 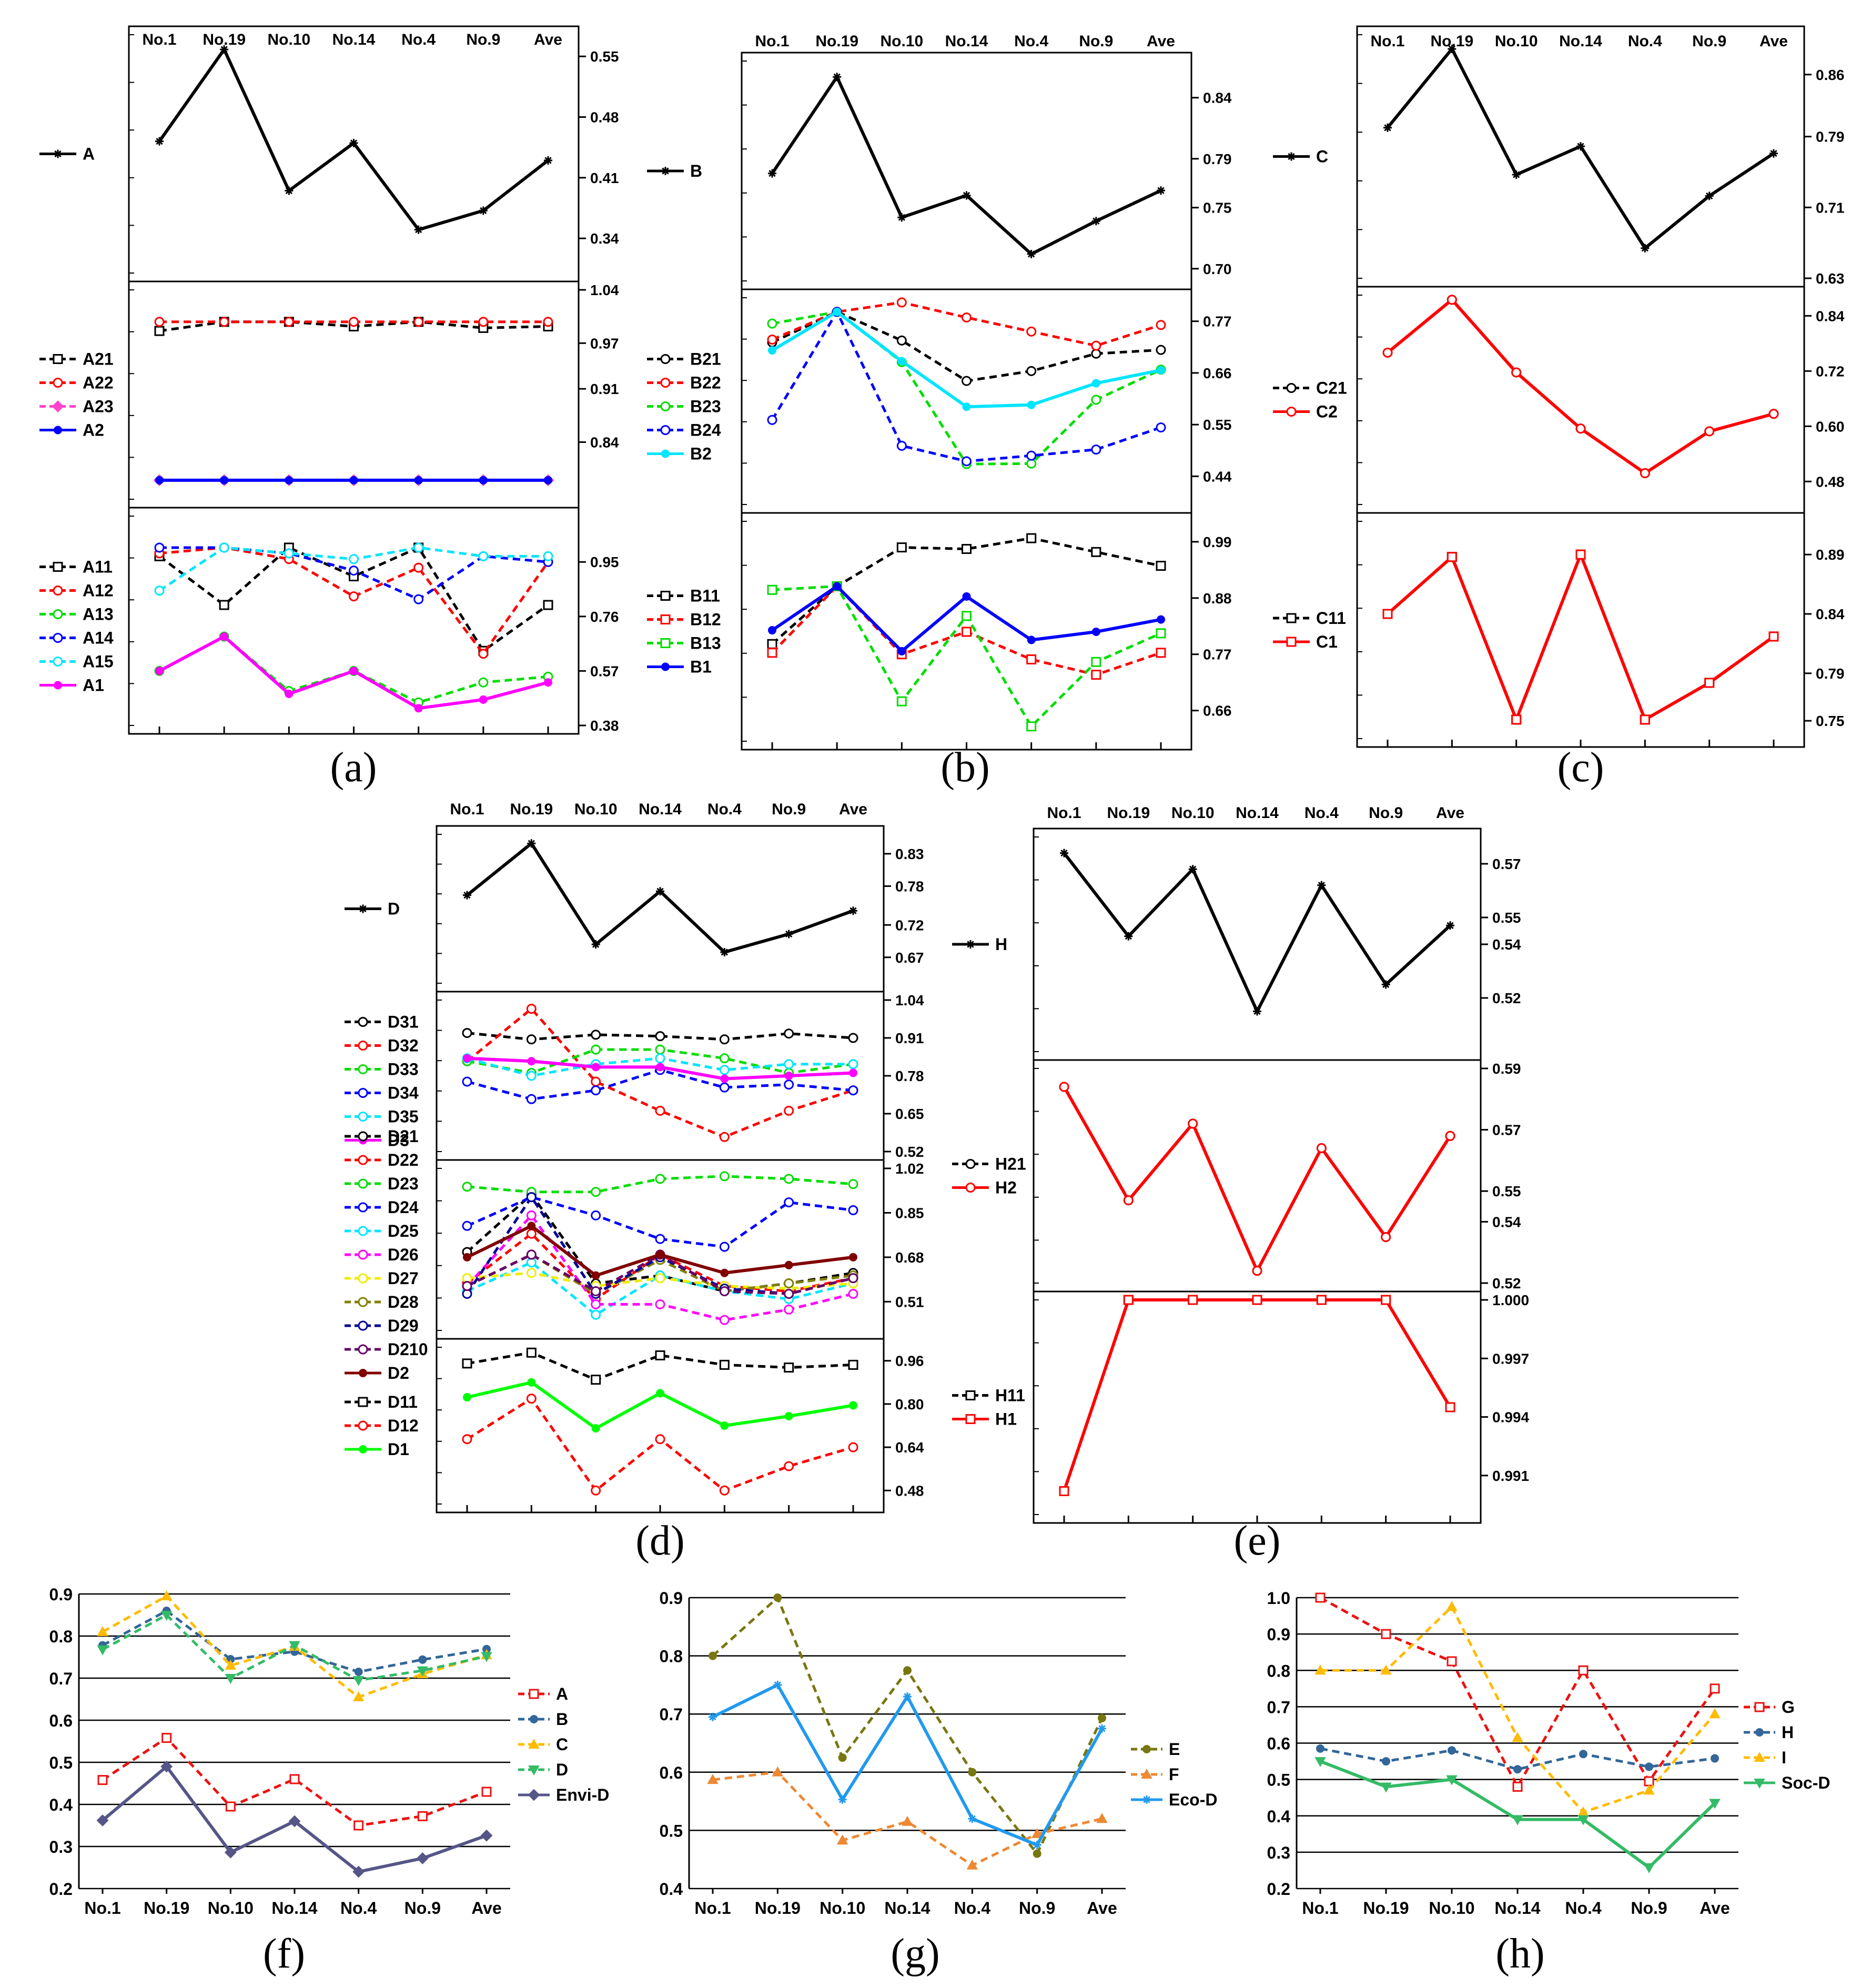 I want to click on legend-marker-D32, so click(x=363, y=1046).